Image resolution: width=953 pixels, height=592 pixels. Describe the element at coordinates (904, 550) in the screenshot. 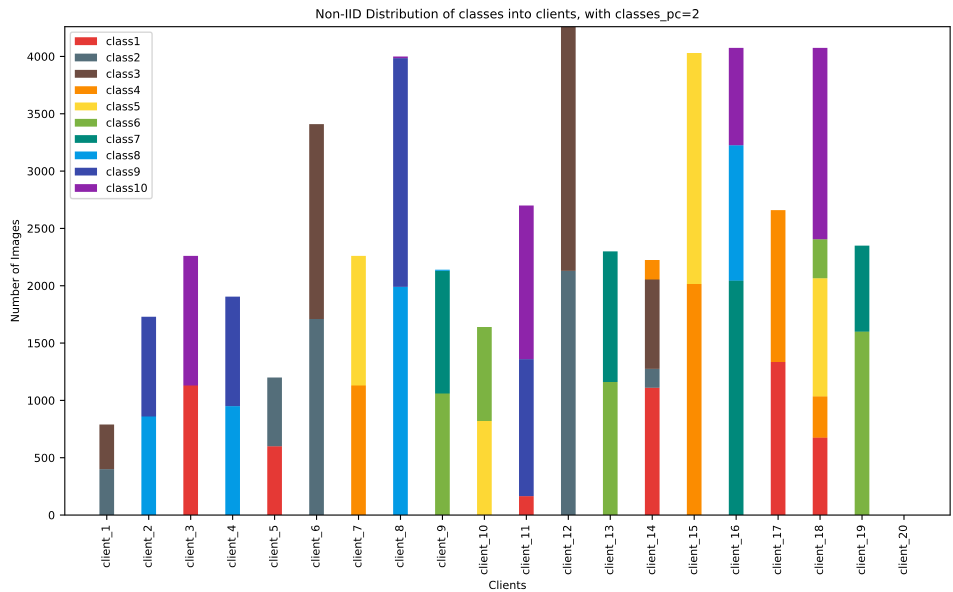

I see `x-tick-label: client_20` at that location.